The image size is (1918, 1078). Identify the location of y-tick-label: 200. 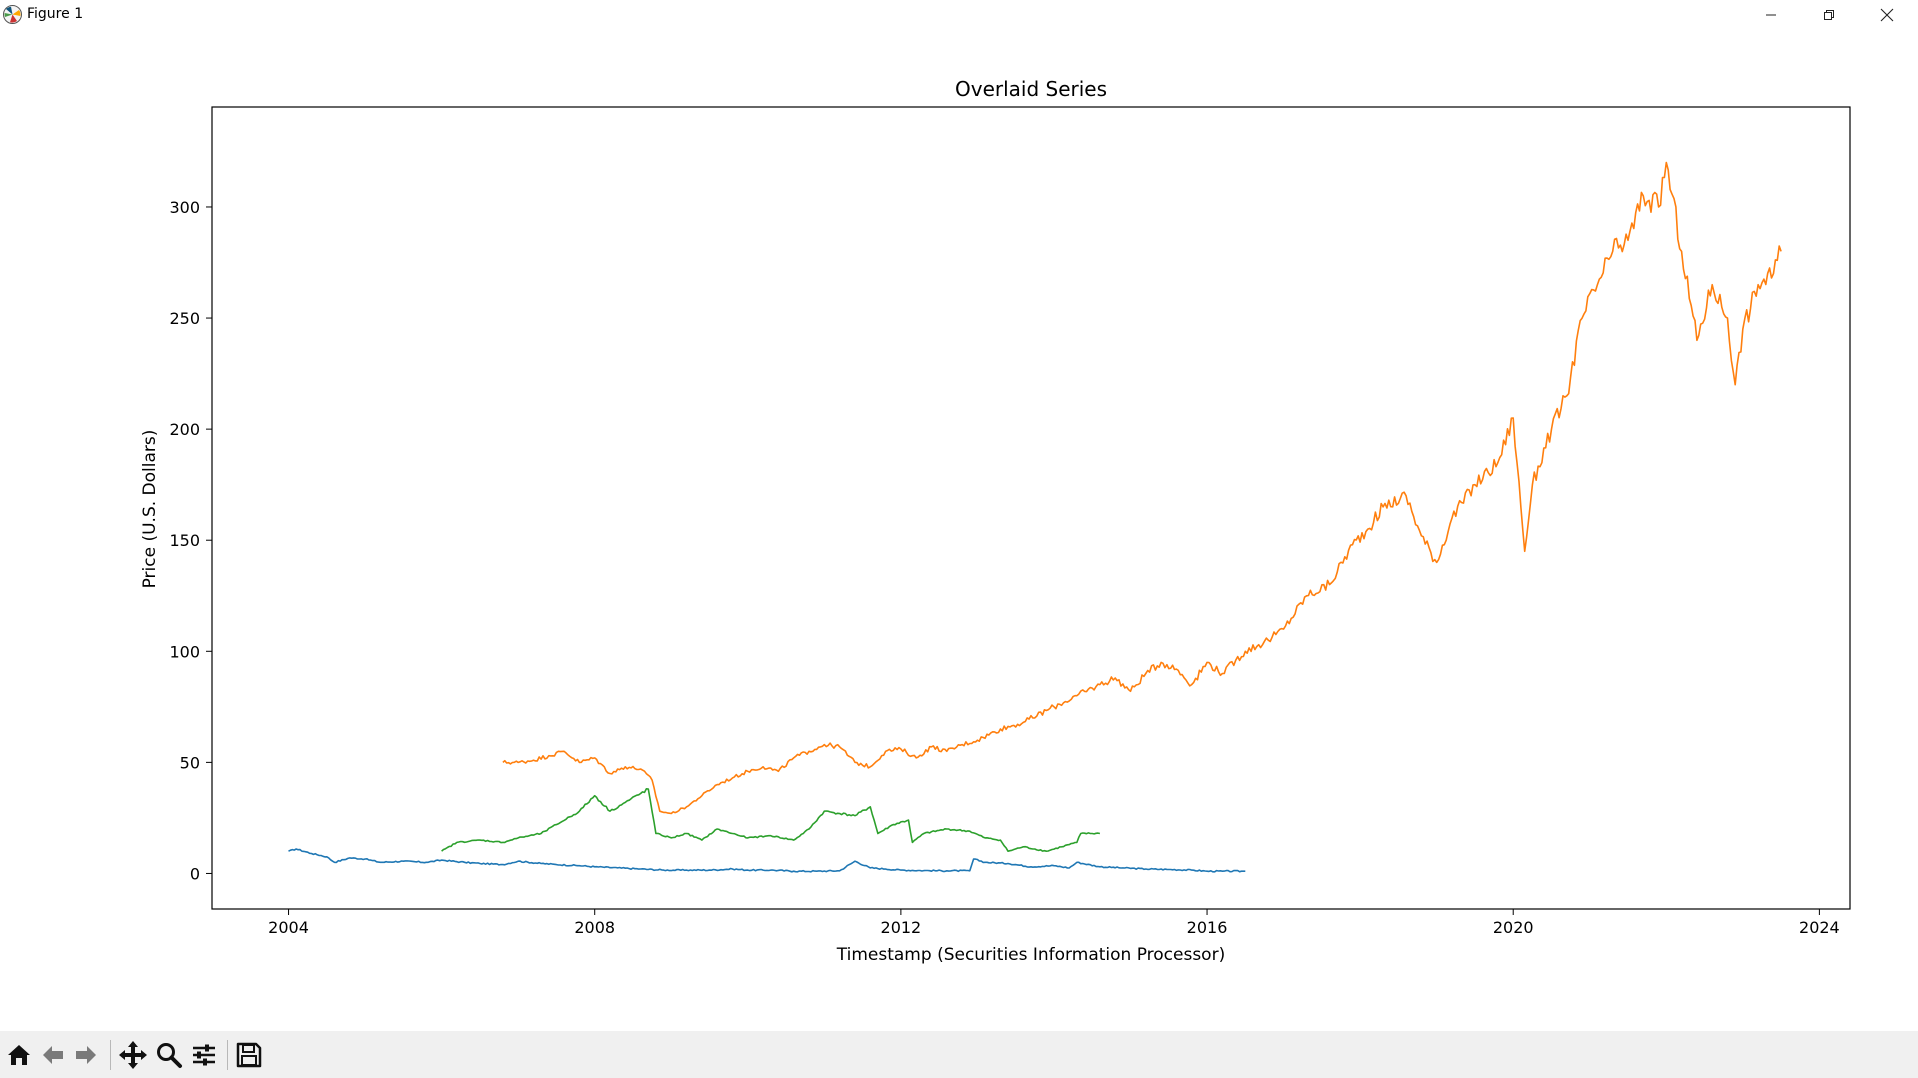
(184, 429).